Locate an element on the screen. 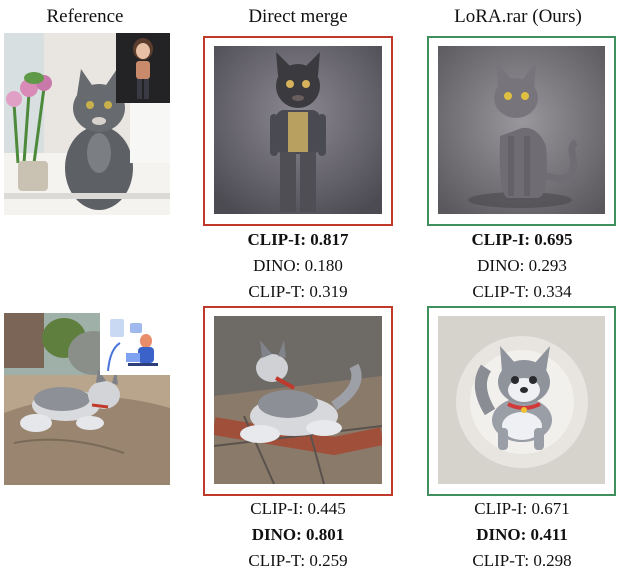 This screenshot has width=620, height=576. direct-merge-image-husky-plush is located at coordinates (298, 400).